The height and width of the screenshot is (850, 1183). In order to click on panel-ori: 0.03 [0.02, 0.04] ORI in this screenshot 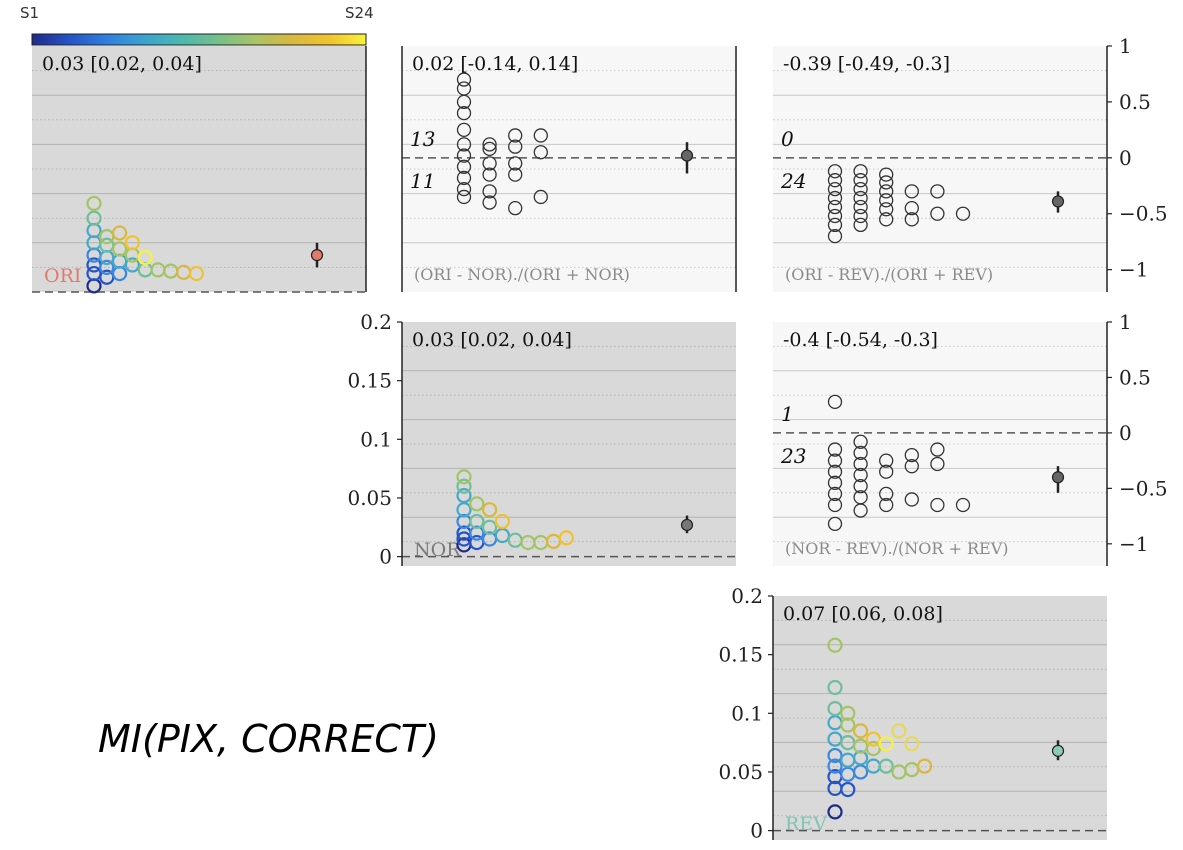, I will do `click(199, 170)`.